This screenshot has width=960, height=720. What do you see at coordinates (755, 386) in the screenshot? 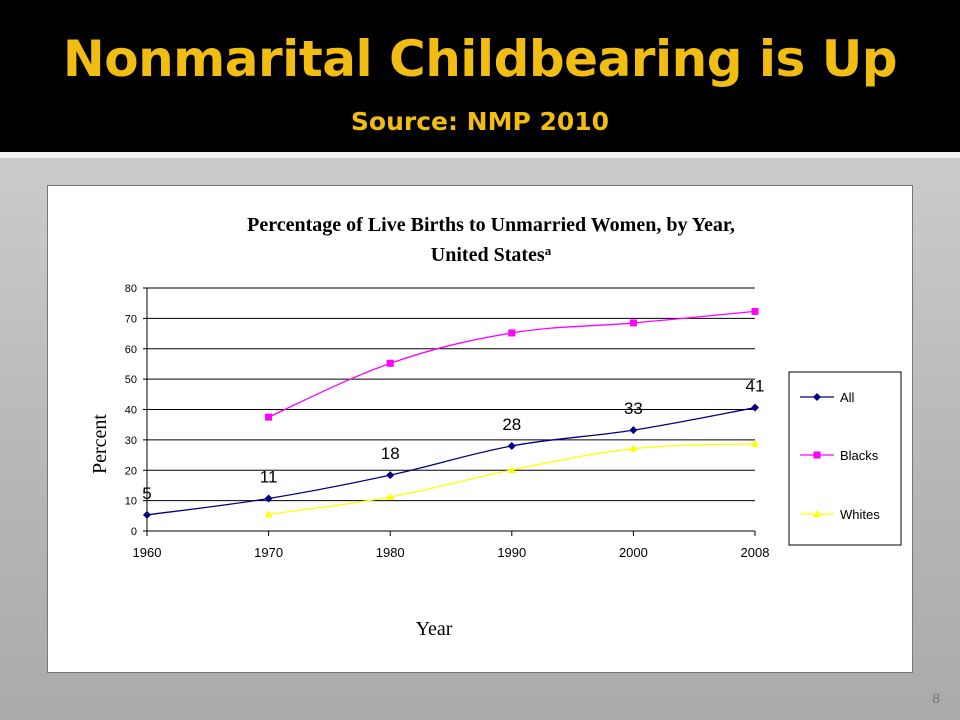
I see `data-label-all-2008: 41` at bounding box center [755, 386].